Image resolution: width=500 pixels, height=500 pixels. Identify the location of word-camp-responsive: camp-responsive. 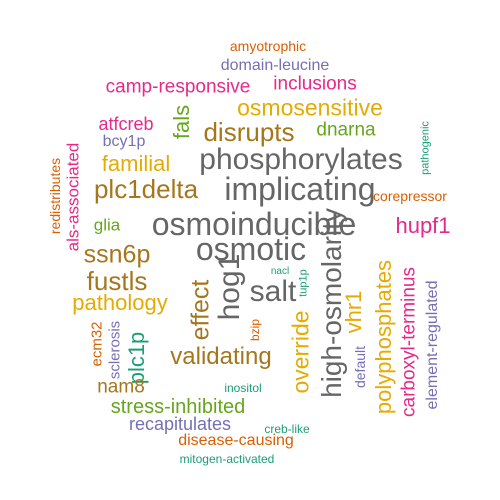
(178, 87).